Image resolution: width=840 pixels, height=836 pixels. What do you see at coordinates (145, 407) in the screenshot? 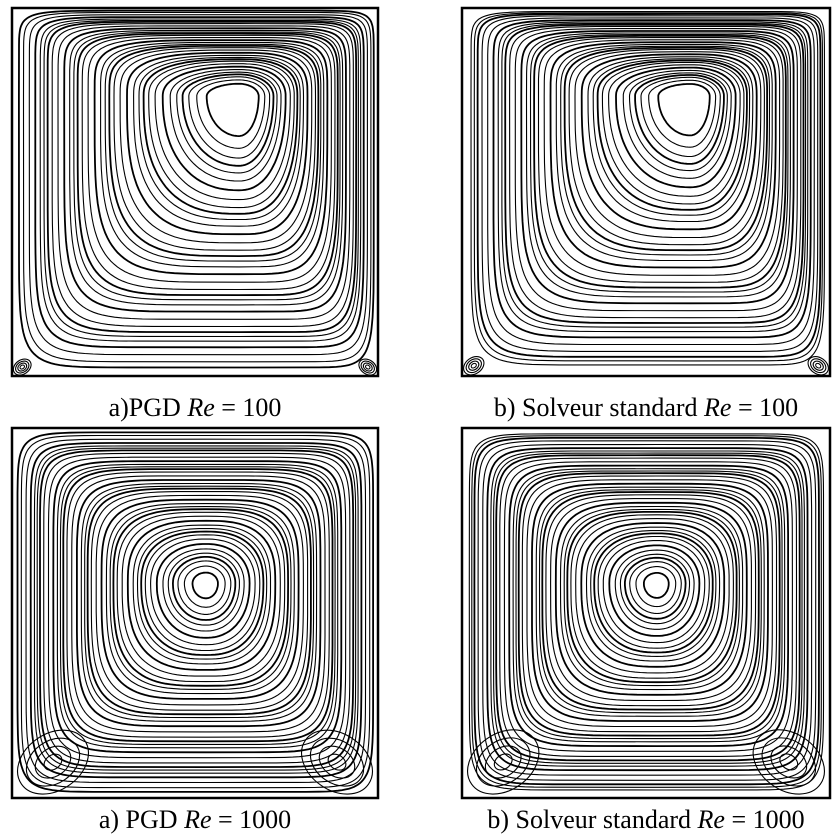
I see `caption-prefix: a)PGD` at bounding box center [145, 407].